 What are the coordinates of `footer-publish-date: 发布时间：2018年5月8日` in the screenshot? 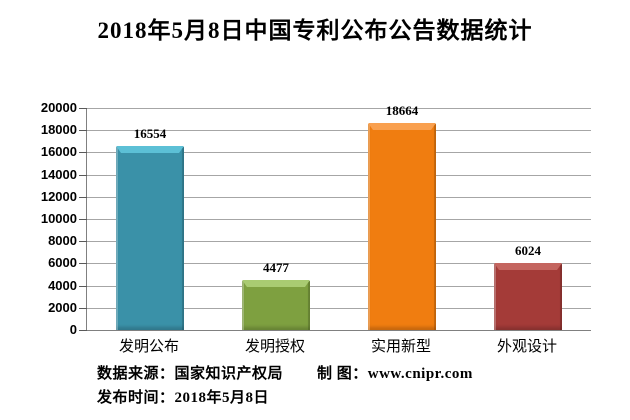 It's located at (183, 398).